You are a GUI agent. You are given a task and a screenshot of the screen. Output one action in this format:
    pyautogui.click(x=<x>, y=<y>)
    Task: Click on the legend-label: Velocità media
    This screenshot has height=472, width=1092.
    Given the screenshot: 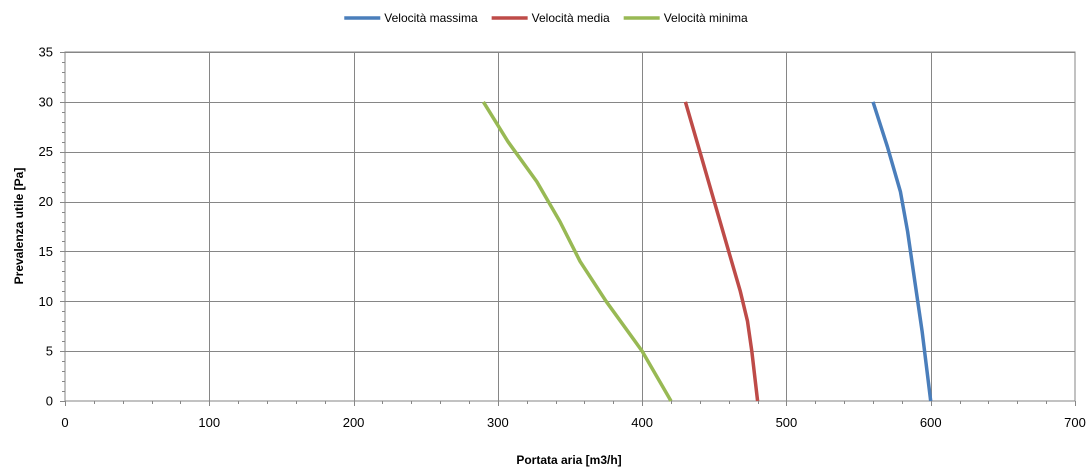 What is the action you would take?
    pyautogui.click(x=571, y=18)
    